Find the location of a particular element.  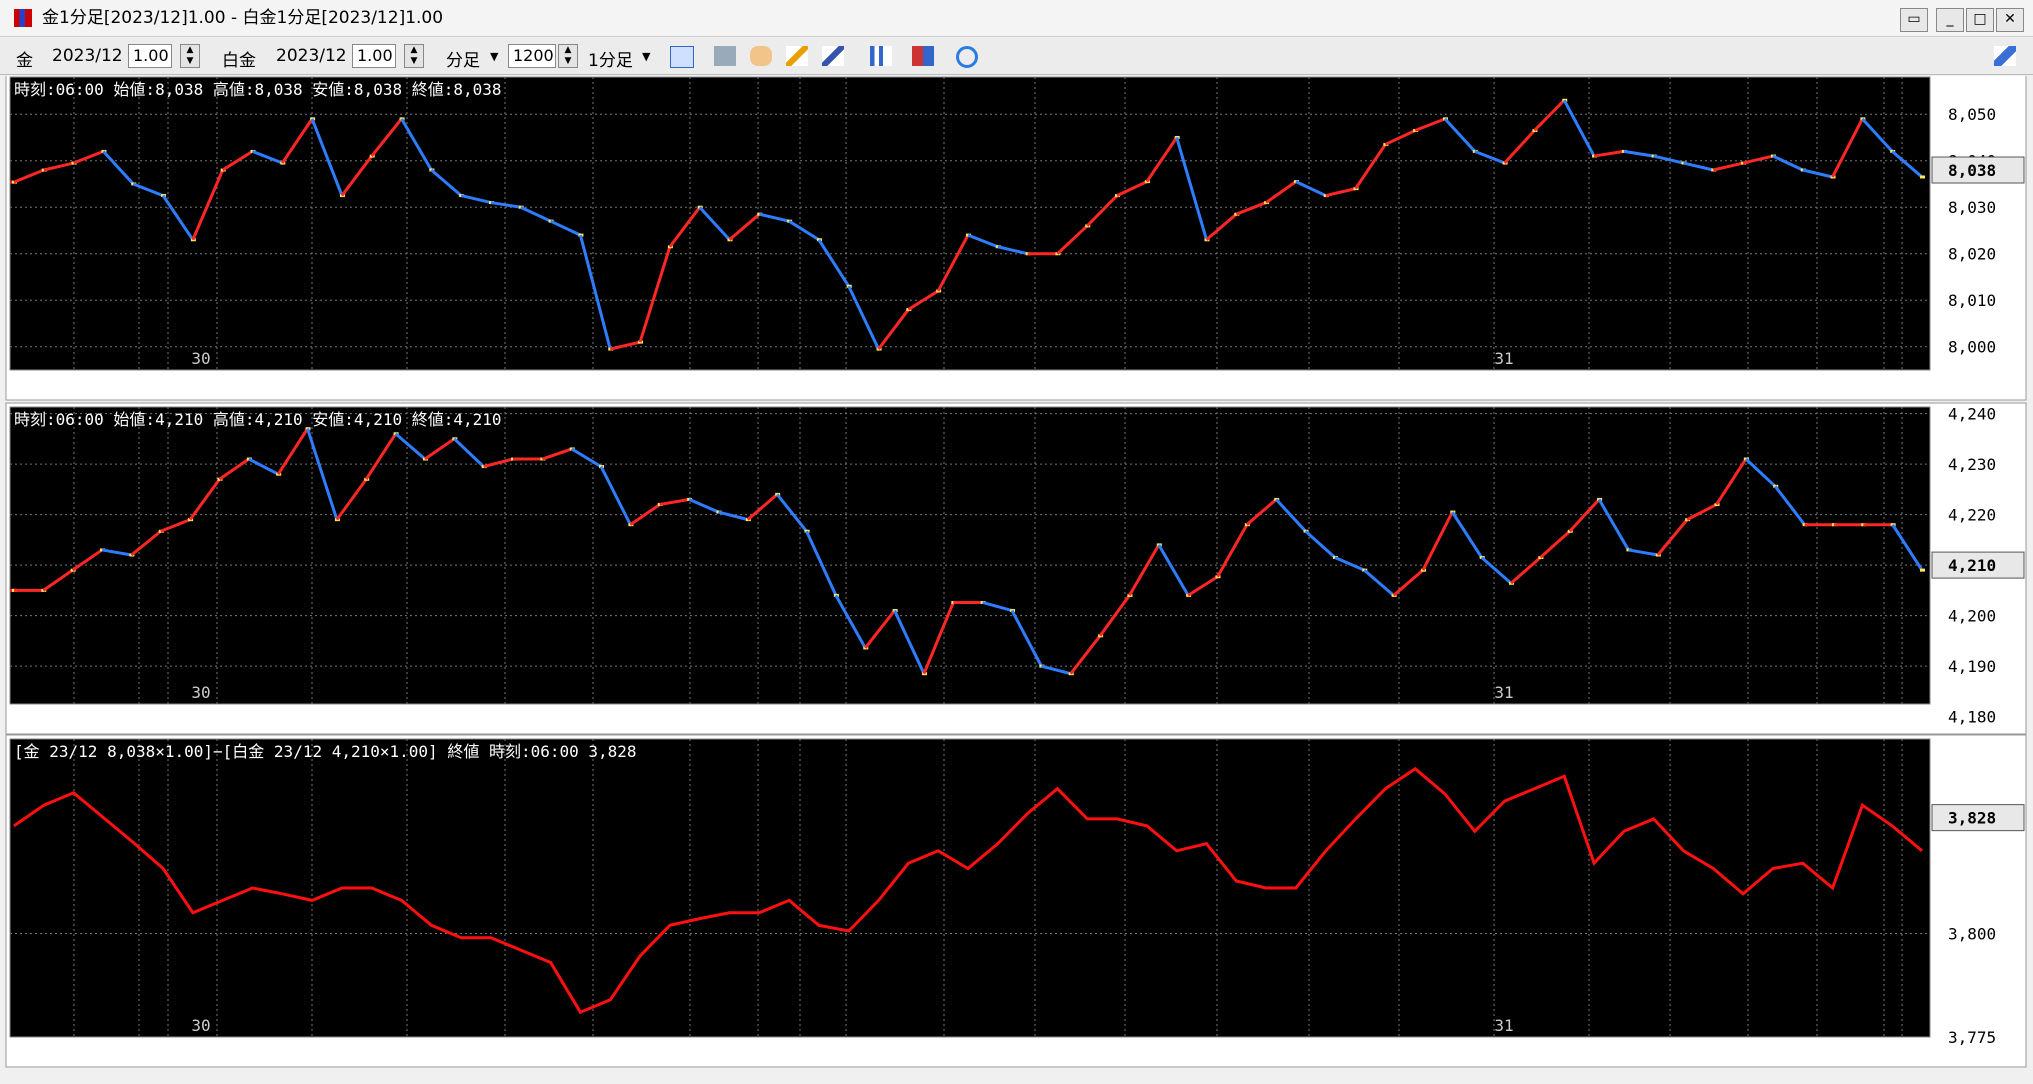

maximize-button: □ is located at coordinates (1980, 20).